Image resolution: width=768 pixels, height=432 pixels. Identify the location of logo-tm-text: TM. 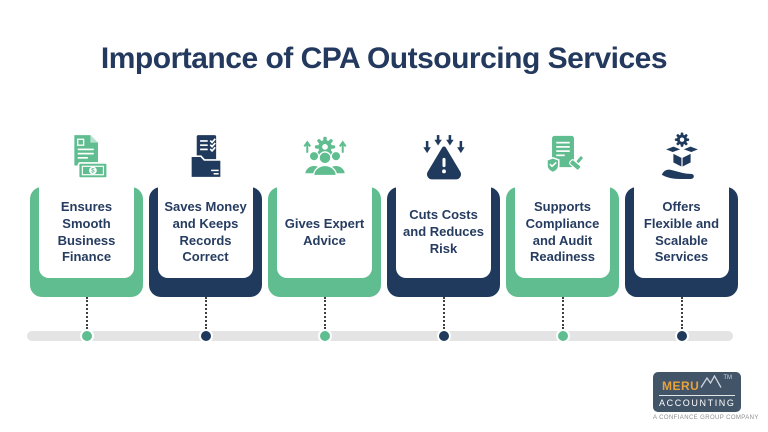
(727, 378).